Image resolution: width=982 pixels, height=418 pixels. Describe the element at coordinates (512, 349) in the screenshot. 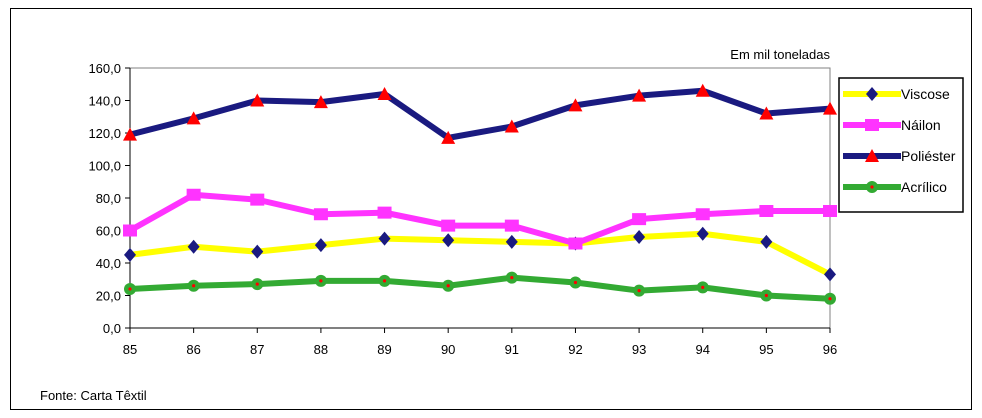

I see `x-tick-label: 91` at that location.